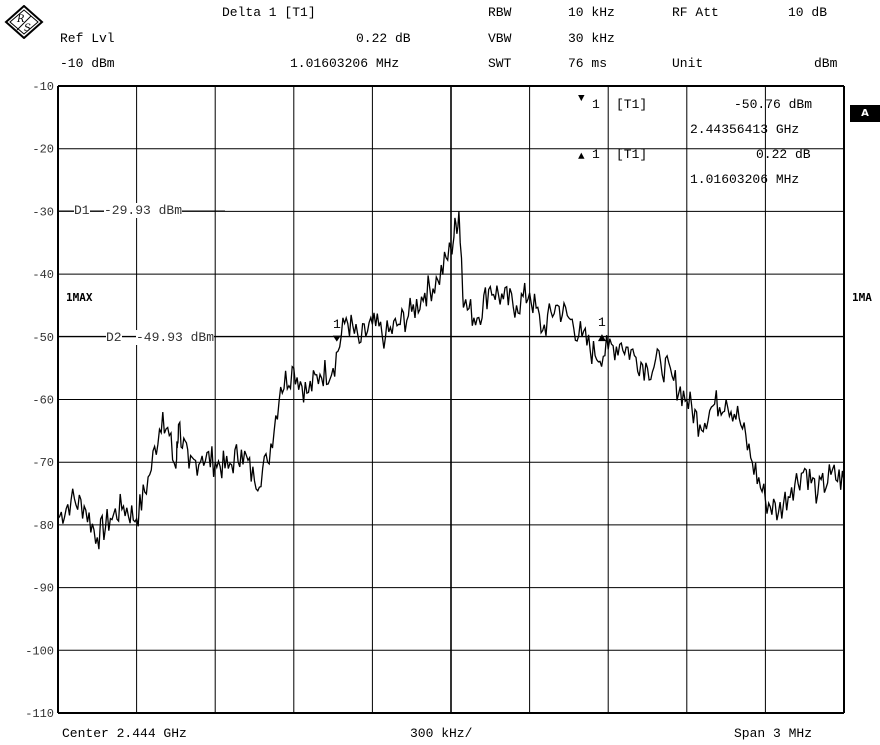 The width and height of the screenshot is (880, 745). Describe the element at coordinates (124, 733) in the screenshot. I see `center-freq: Center 2.444 GHz` at that location.